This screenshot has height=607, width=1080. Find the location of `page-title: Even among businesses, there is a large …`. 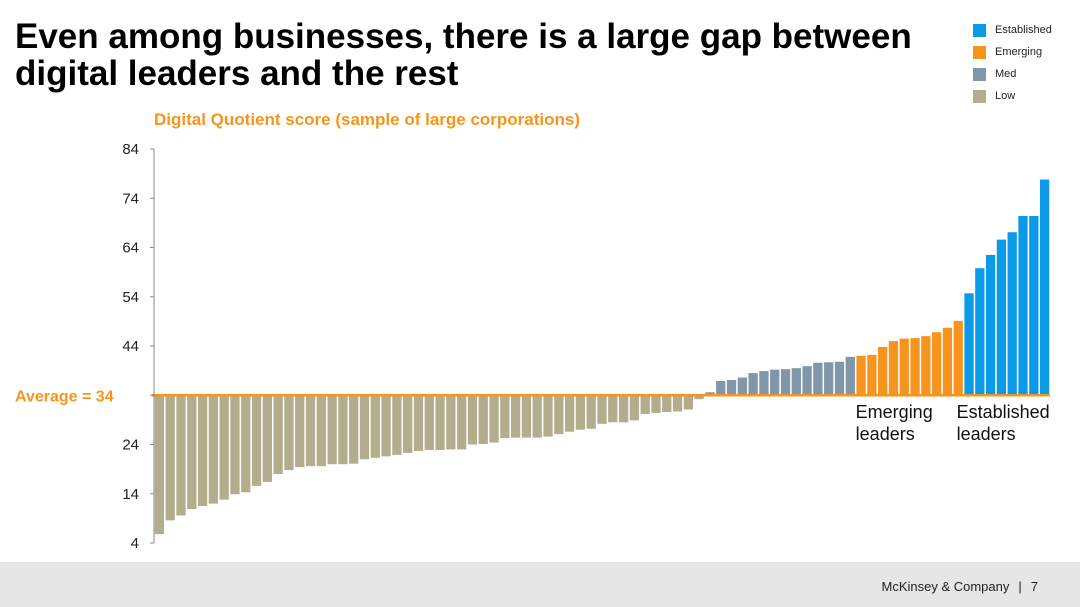

page-title: Even among businesses, there is a large … is located at coordinates (463, 55).